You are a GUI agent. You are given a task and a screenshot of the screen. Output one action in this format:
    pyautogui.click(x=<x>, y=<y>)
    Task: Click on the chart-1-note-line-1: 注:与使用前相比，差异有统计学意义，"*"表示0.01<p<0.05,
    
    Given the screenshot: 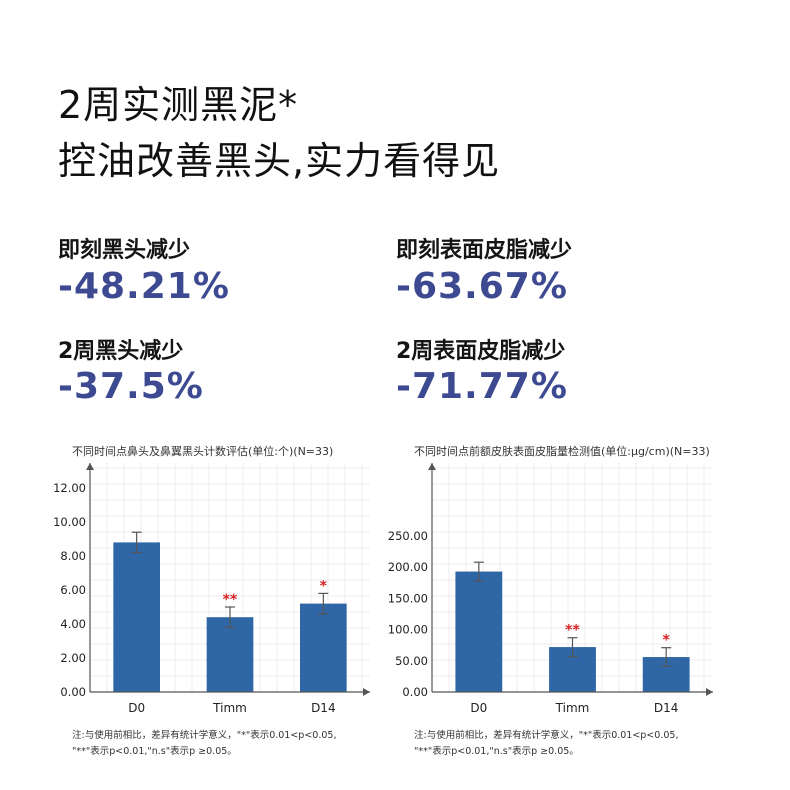 What is the action you would take?
    pyautogui.click(x=204, y=735)
    